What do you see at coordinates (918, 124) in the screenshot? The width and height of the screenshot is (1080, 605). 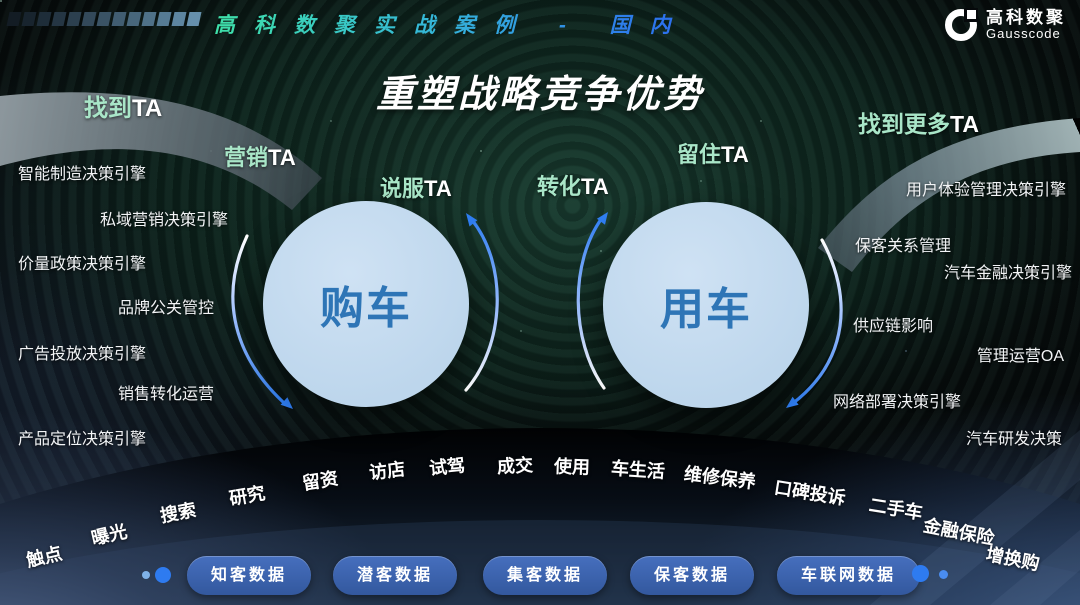 I see `stage-label-find-more-ta: 找到更多TA` at bounding box center [918, 124].